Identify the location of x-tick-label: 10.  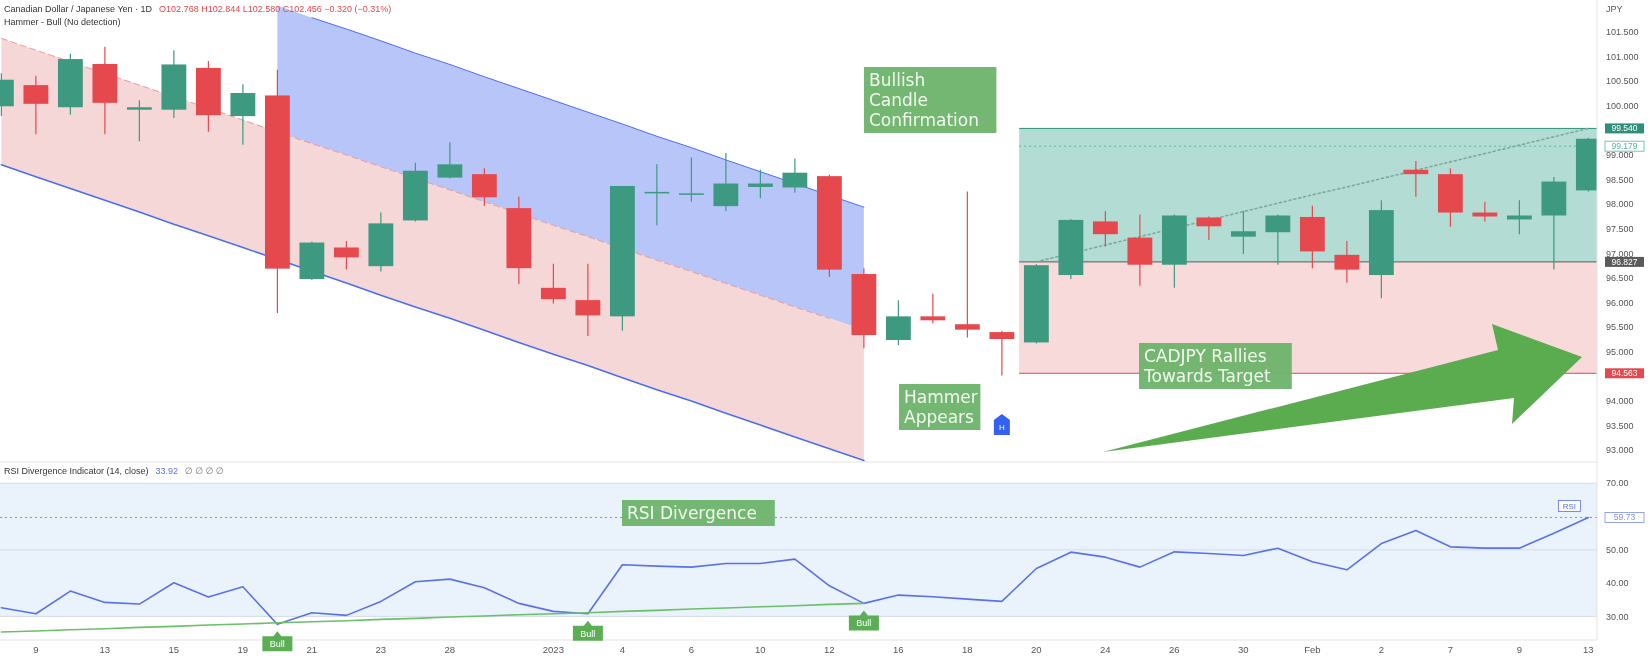
(760, 649).